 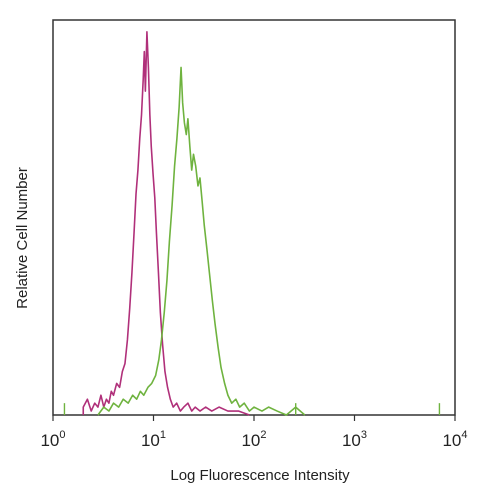 I want to click on x-axis-ticks: 10⁰ 10¹ 10² 10³ 10⁴, so click(x=254, y=432).